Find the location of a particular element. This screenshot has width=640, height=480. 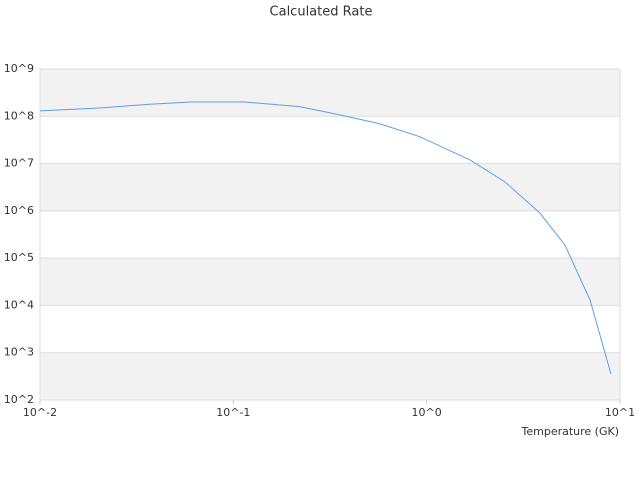

y-tick-label: 10^3 is located at coordinates (19, 352).